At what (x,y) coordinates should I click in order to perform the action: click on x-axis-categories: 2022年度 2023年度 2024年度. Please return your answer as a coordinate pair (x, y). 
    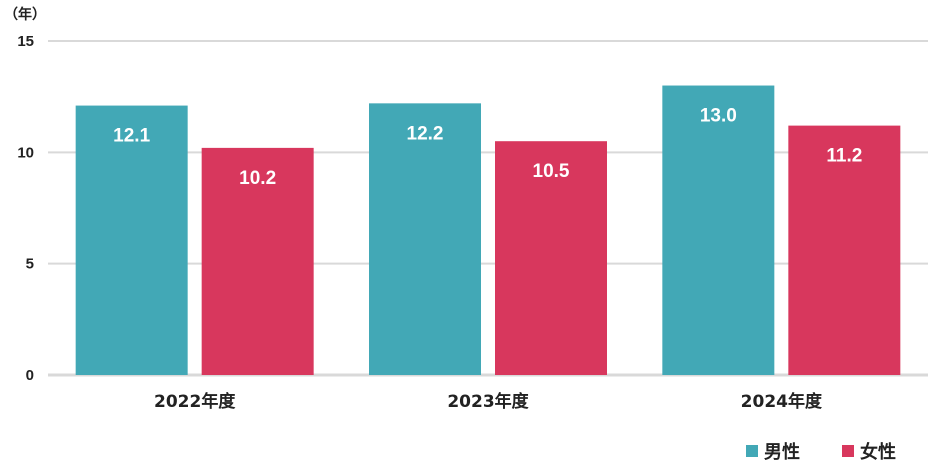
    Looking at the image, I should click on (488, 401).